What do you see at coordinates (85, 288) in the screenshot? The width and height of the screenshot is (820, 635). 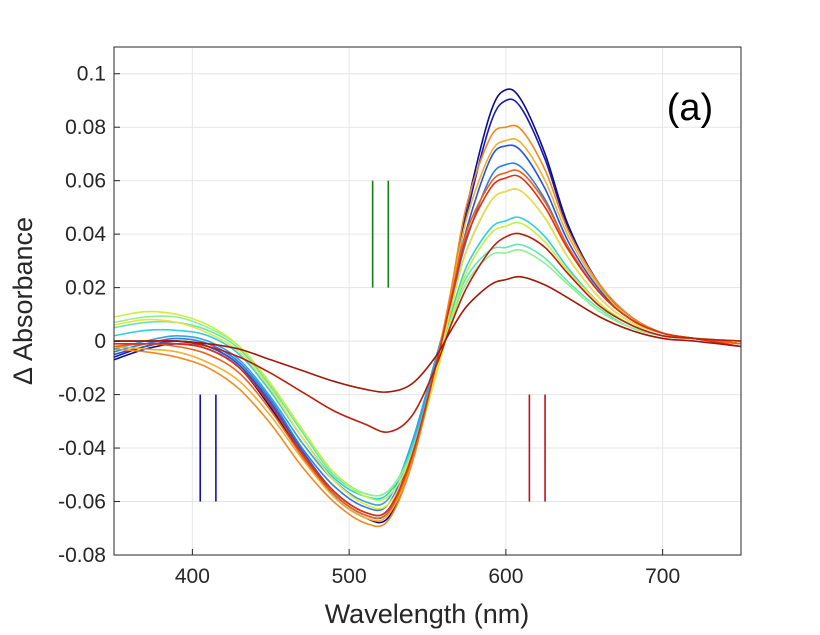 I see `y-tick-label: 0.02` at bounding box center [85, 288].